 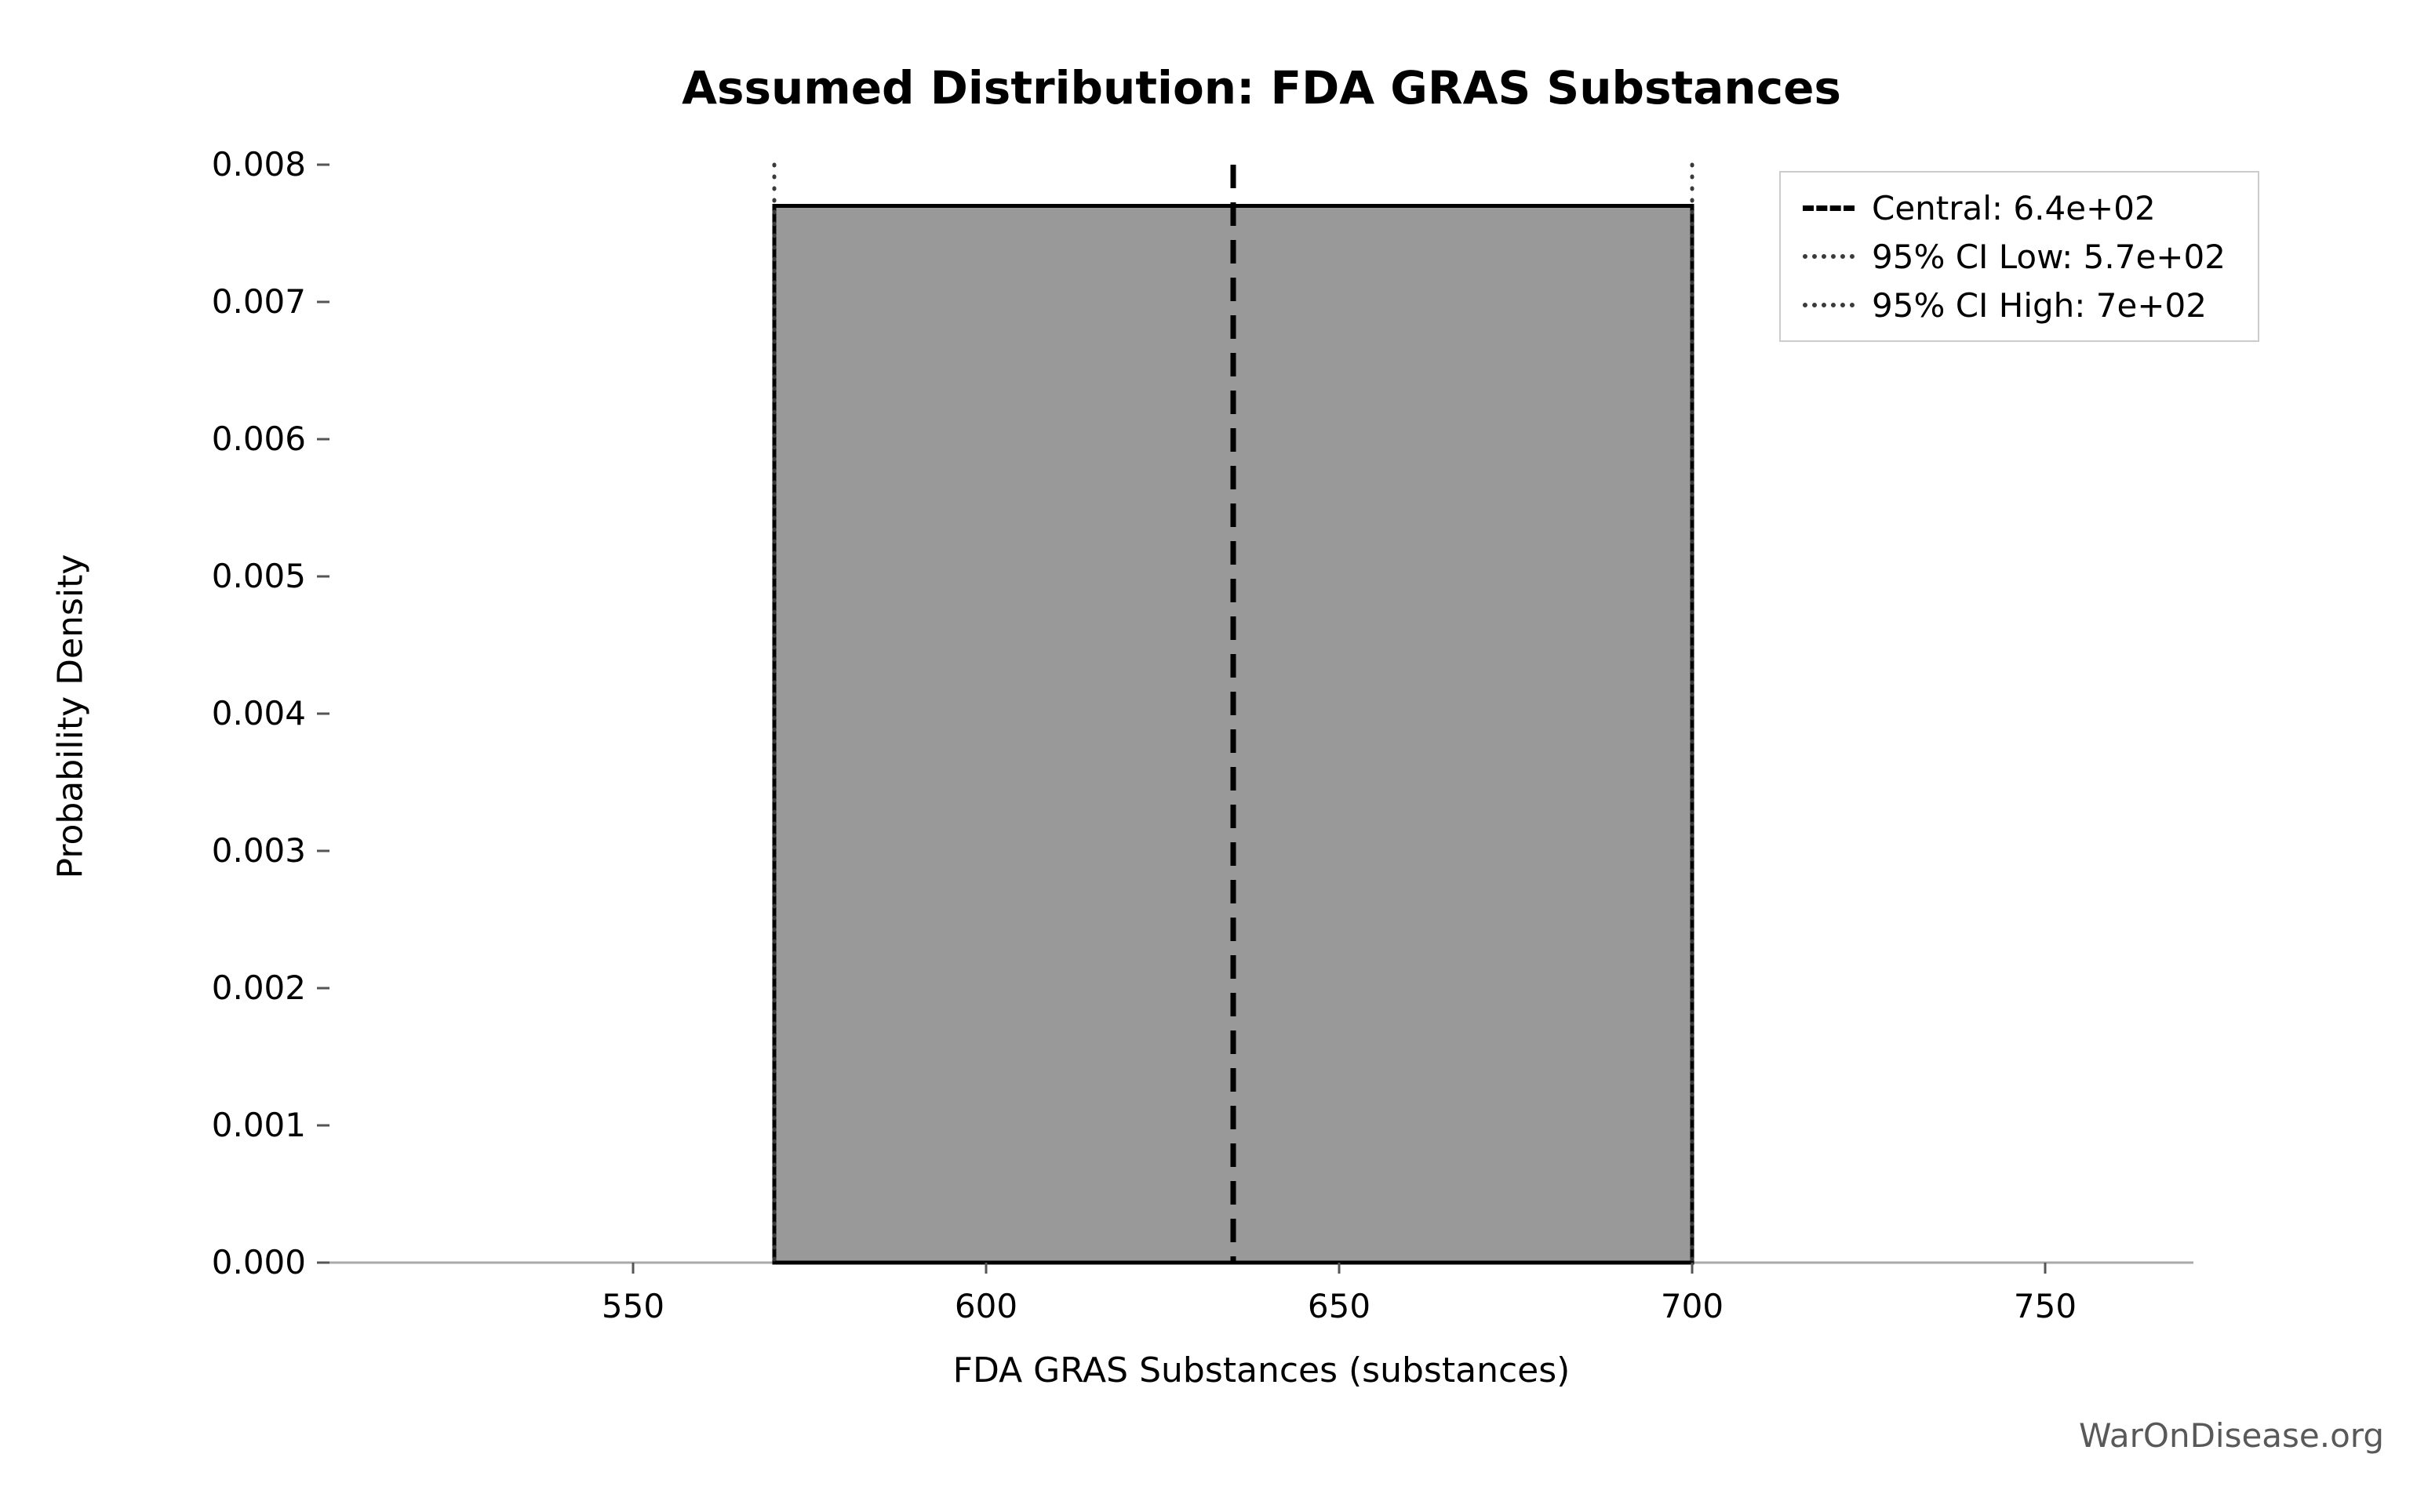 What do you see at coordinates (986, 1306) in the screenshot?
I see `x-tick-label: 600` at bounding box center [986, 1306].